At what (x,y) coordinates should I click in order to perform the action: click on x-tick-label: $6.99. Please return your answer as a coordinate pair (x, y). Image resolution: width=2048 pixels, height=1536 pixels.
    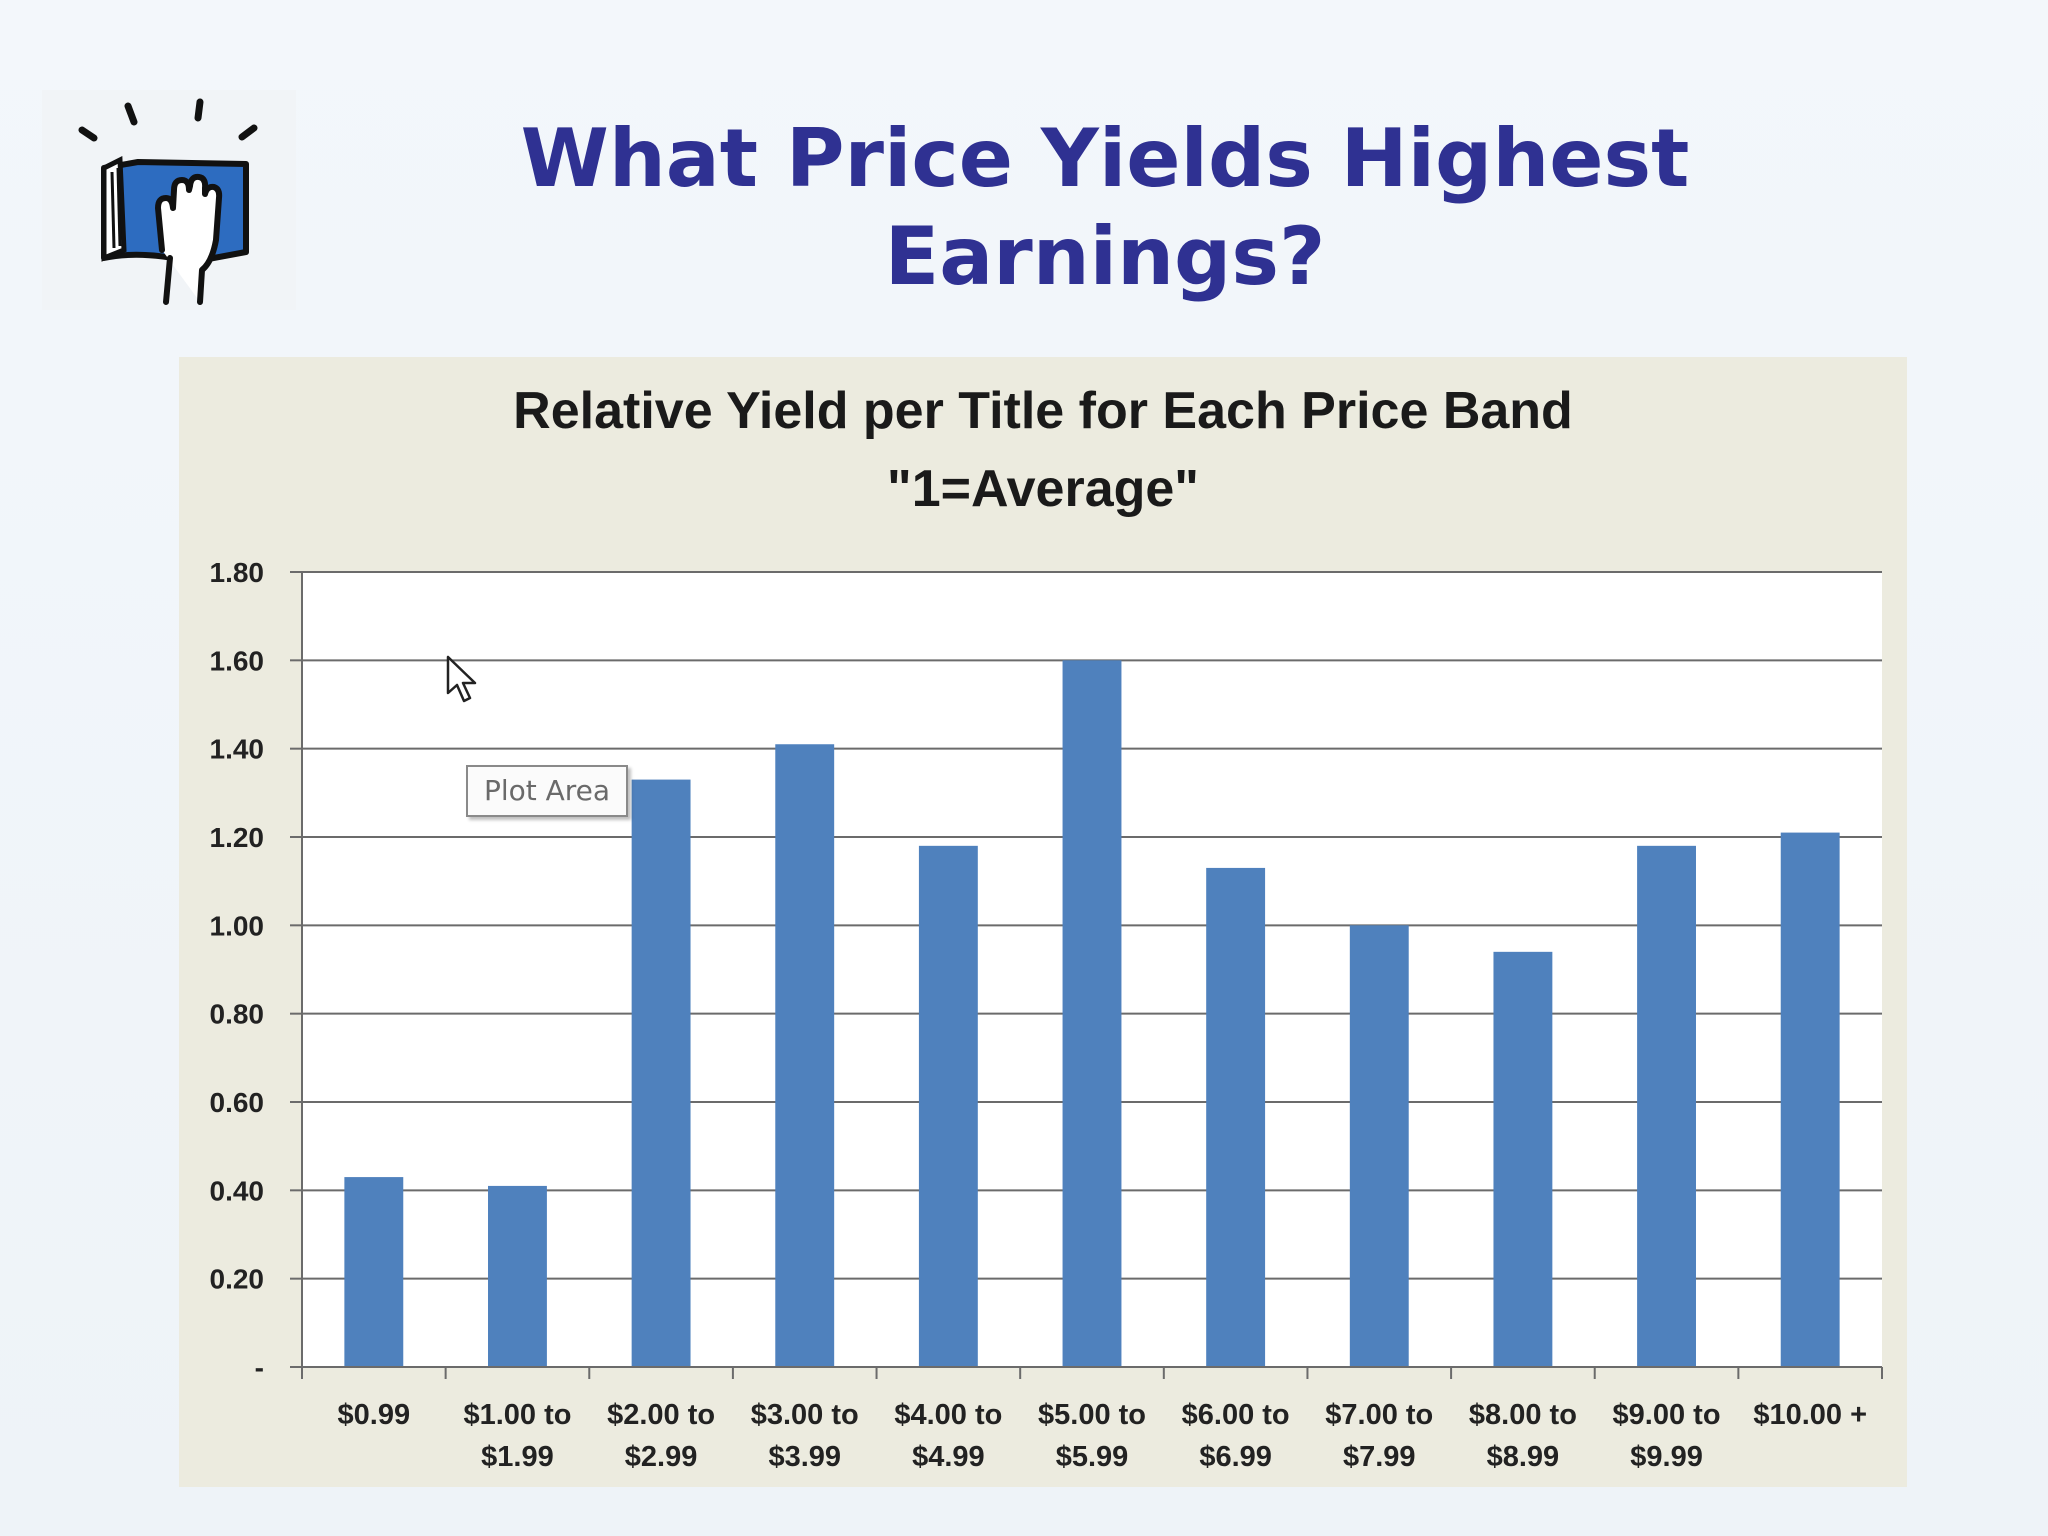
    Looking at the image, I should click on (1235, 1457).